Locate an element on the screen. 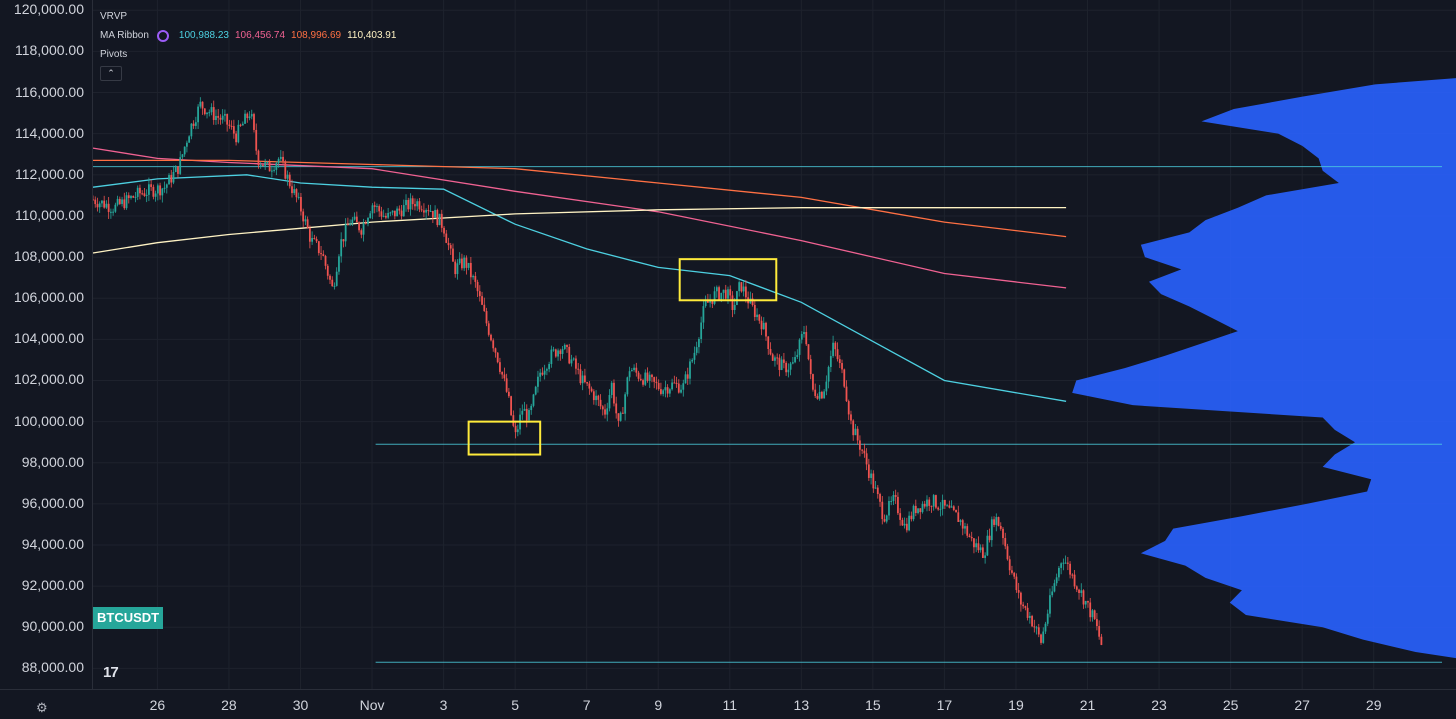  time-tick-label-4: 3 is located at coordinates (443, 705).